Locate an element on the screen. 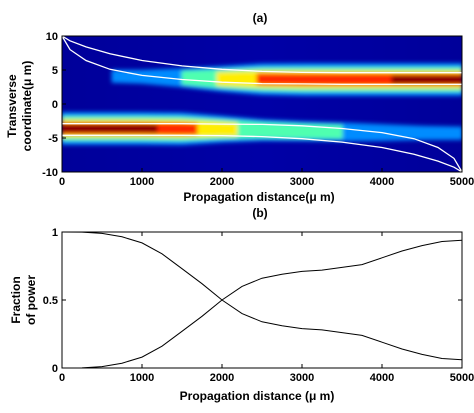 This screenshot has height=413, width=474. panel-a-ylabel-line2: coordinate(μ m) is located at coordinates (27, 106).